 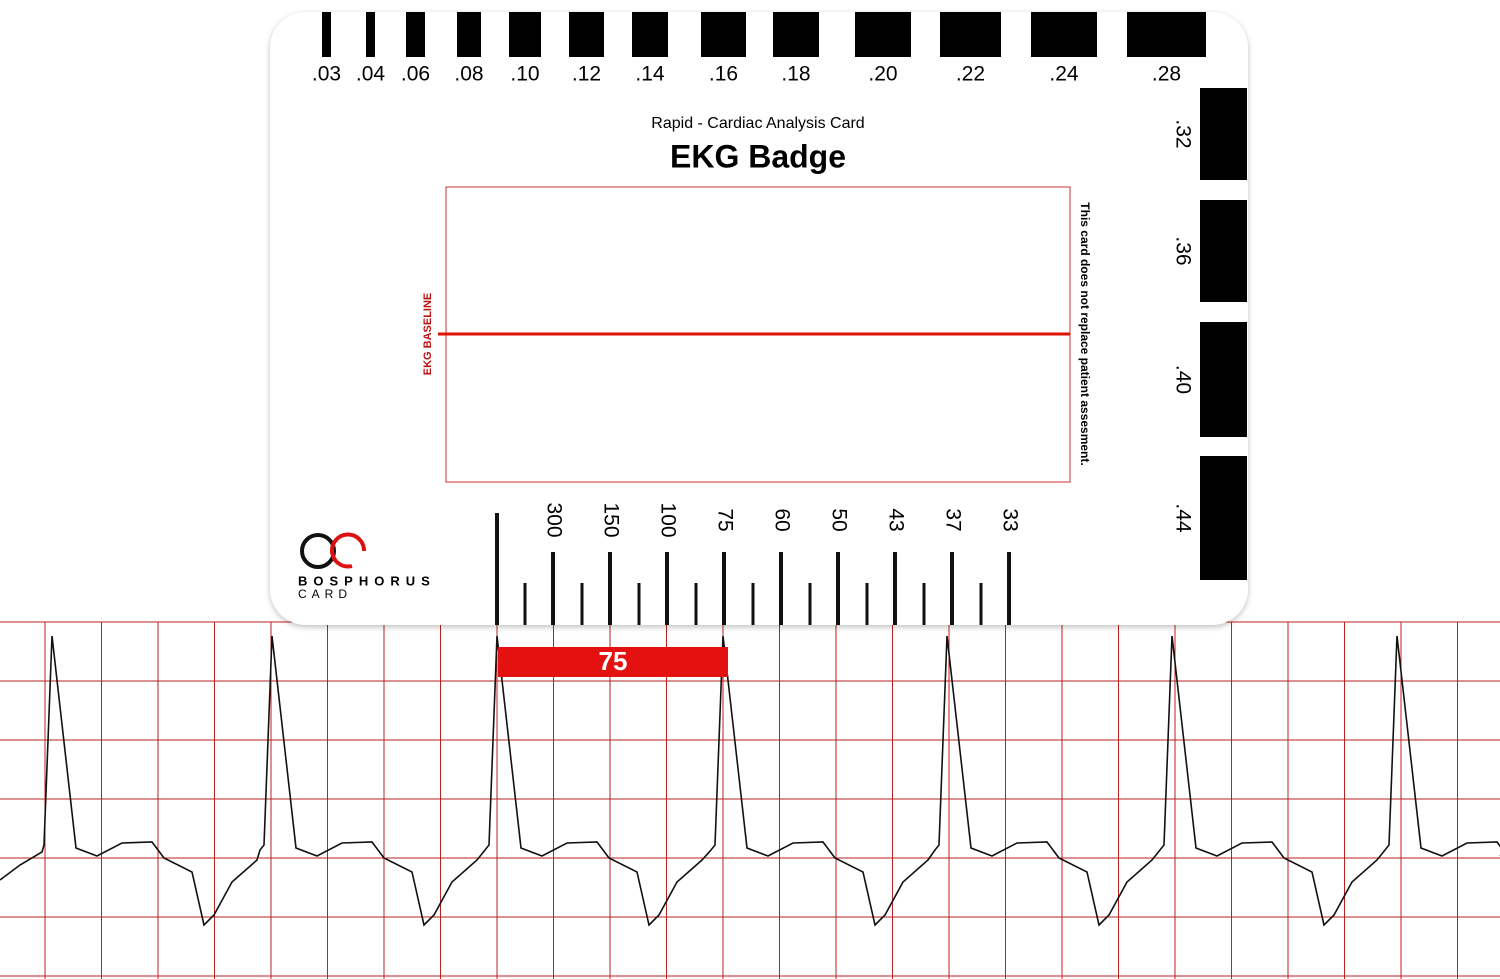 I want to click on brand-logo: BOSPHORUS CARD, so click(x=367, y=566).